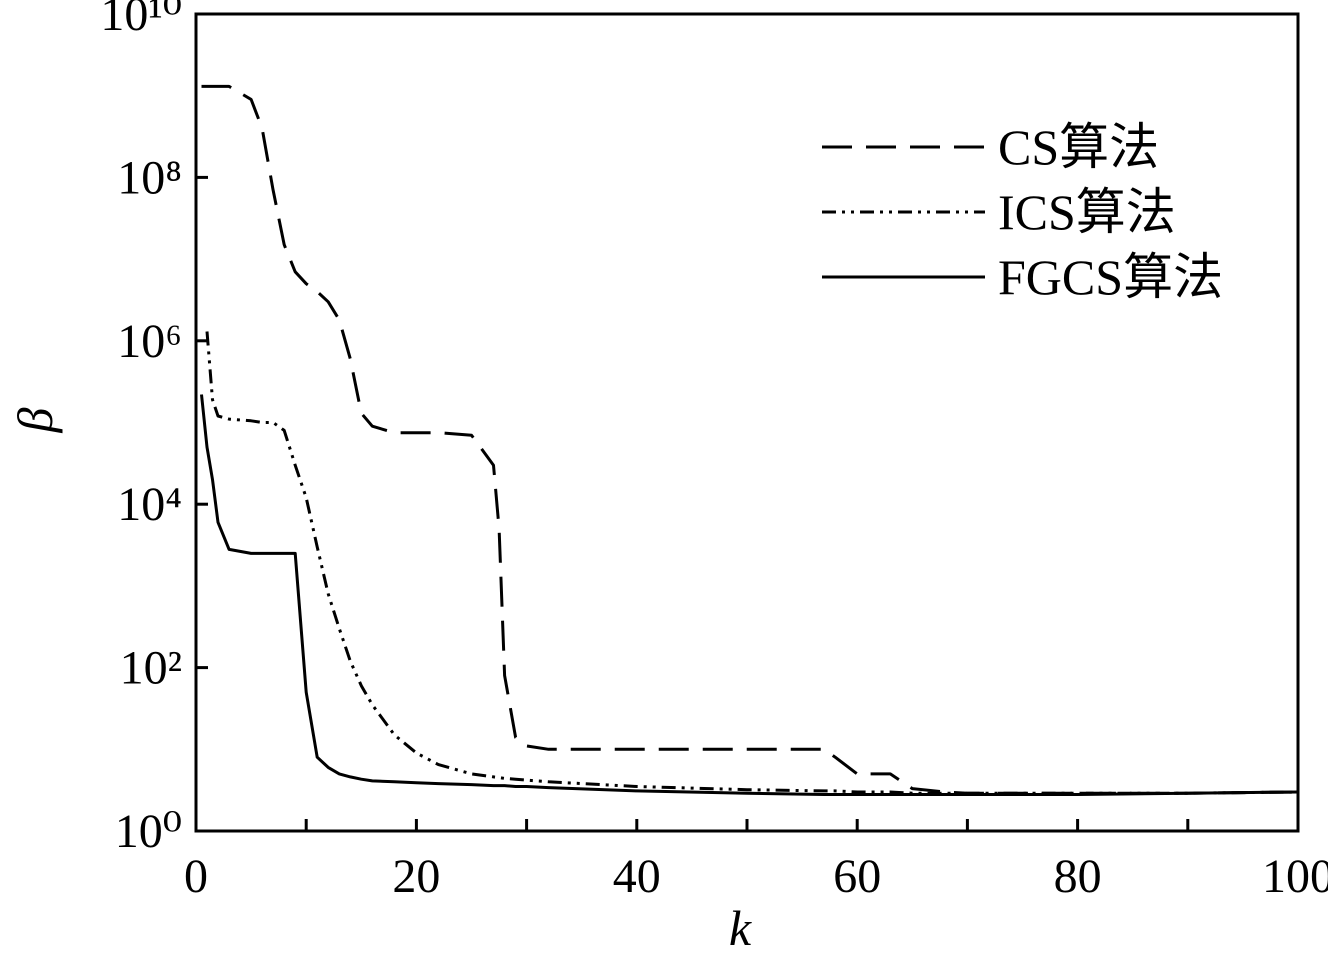 The width and height of the screenshot is (1328, 962). Describe the element at coordinates (141, 20) in the screenshot. I see `y-tick-label: 10¹⁰` at that location.